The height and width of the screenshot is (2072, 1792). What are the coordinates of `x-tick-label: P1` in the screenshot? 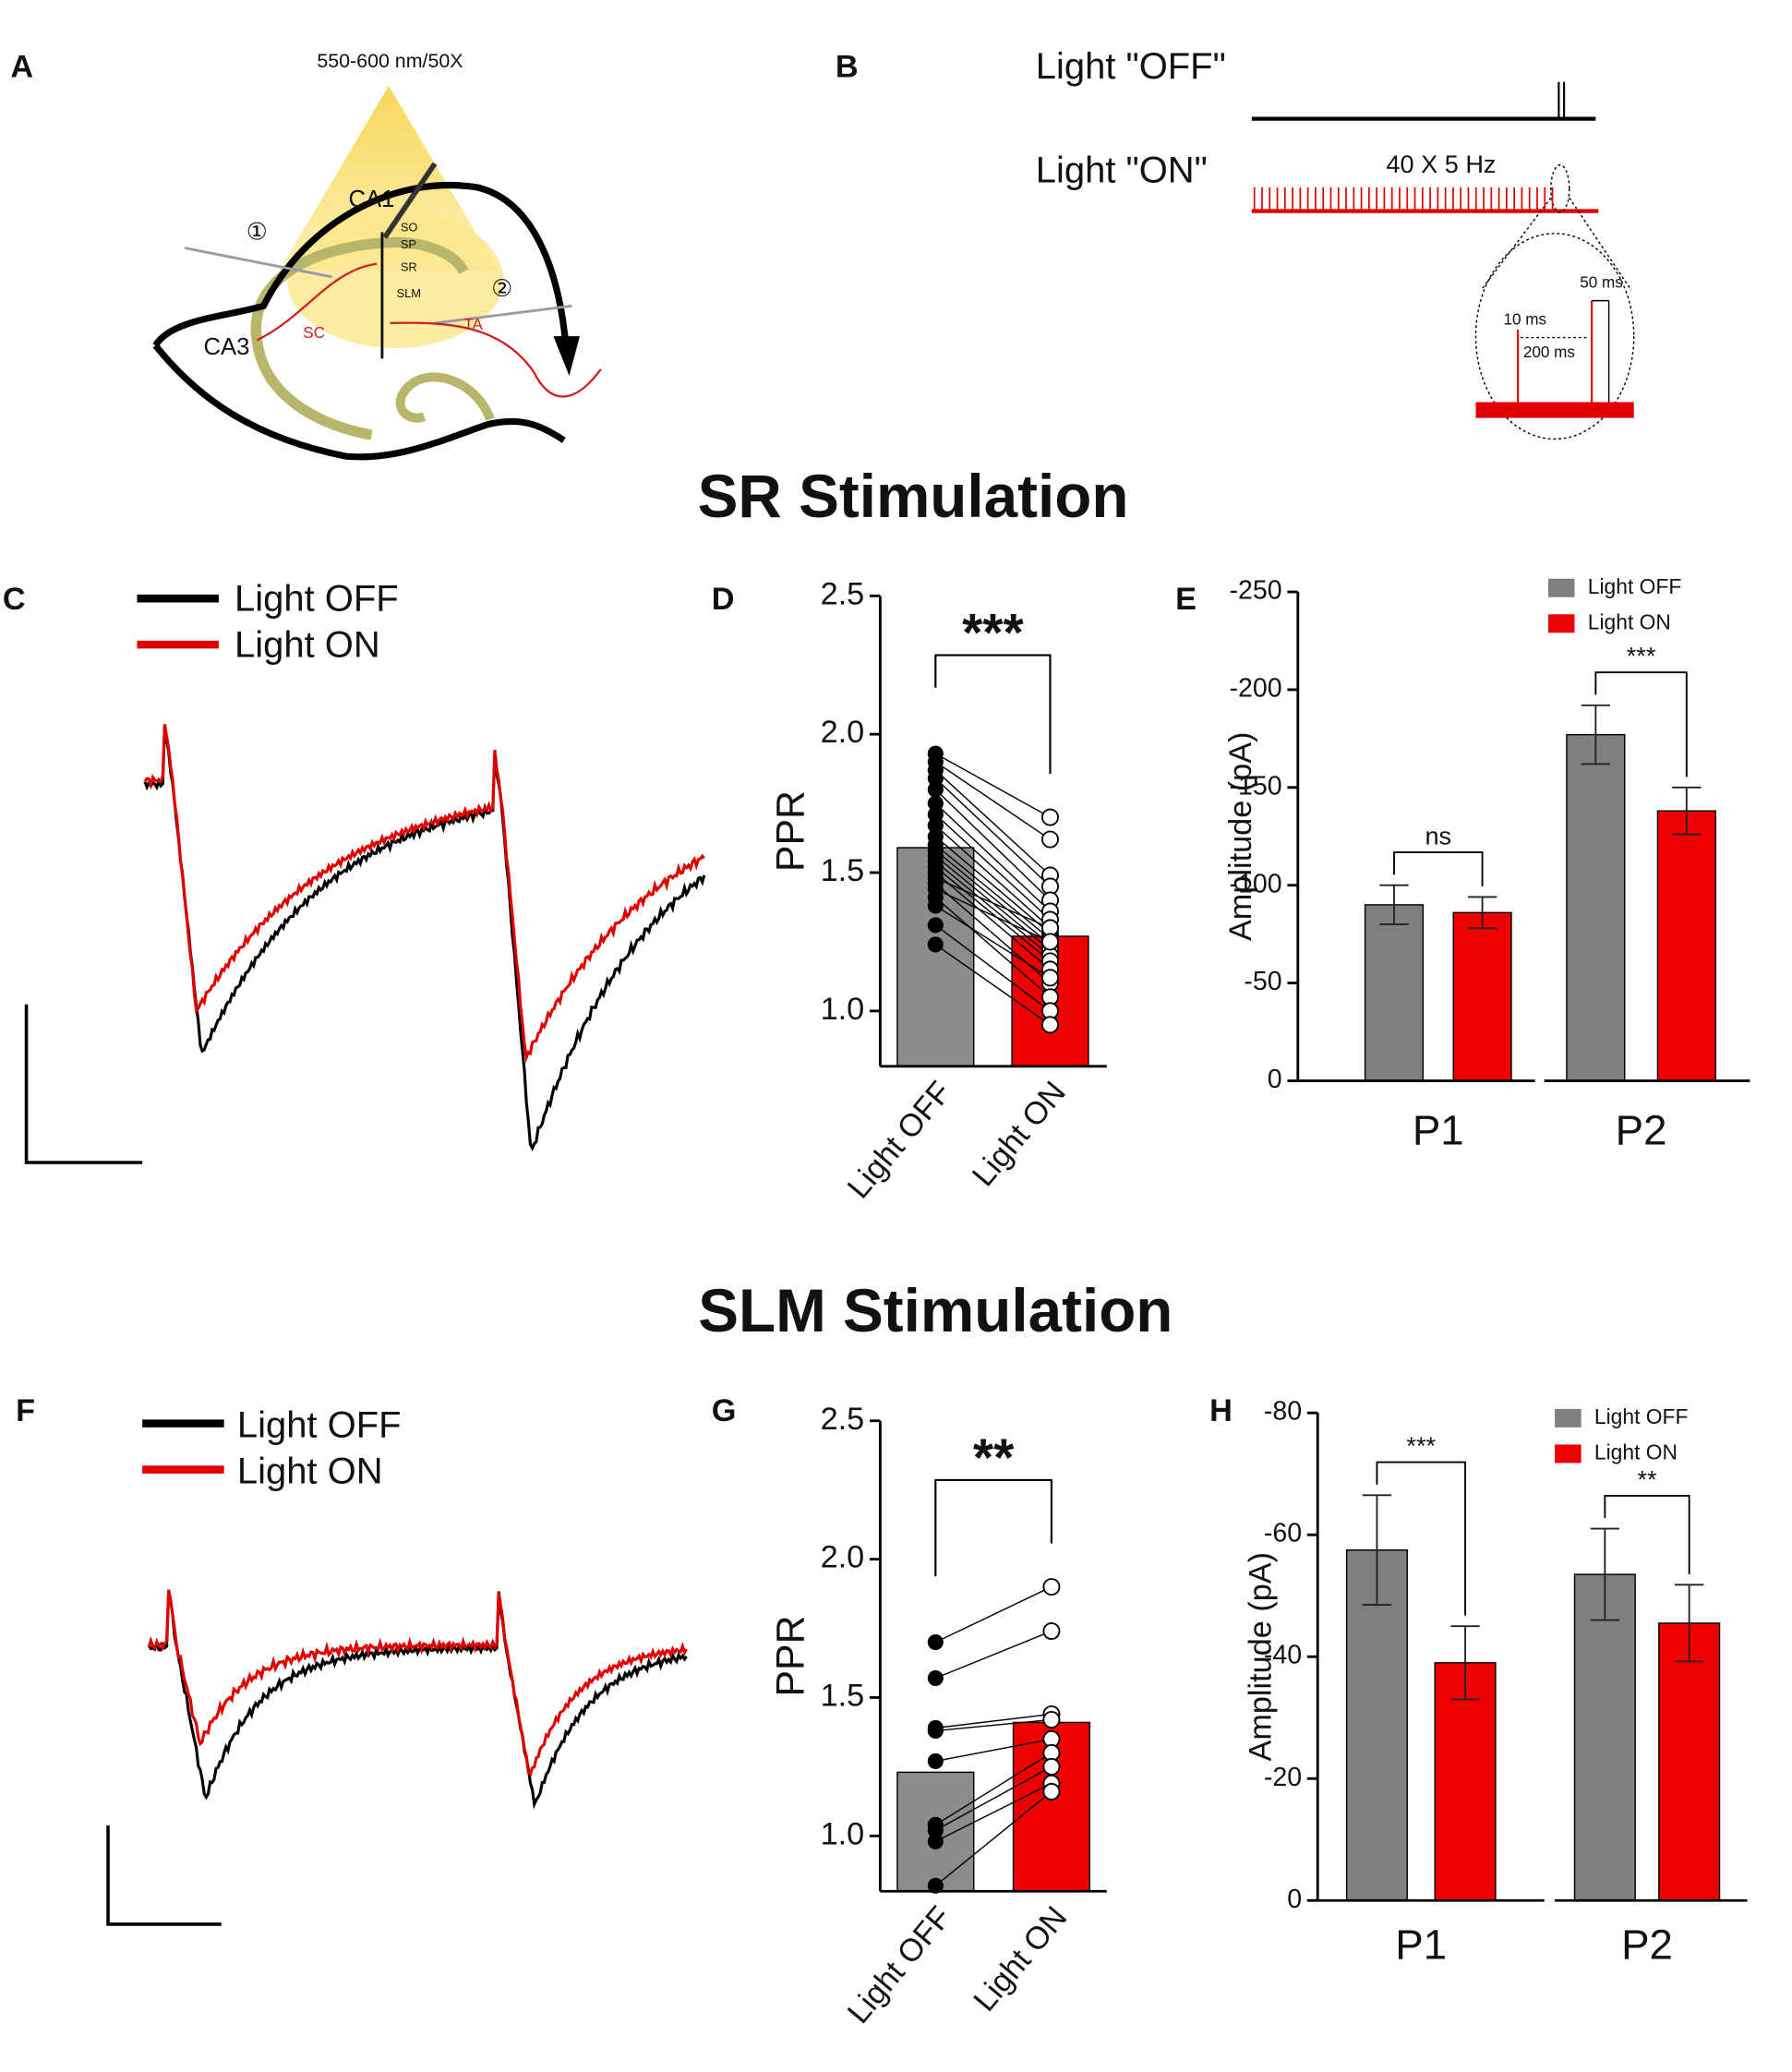 It's located at (1421, 1945).